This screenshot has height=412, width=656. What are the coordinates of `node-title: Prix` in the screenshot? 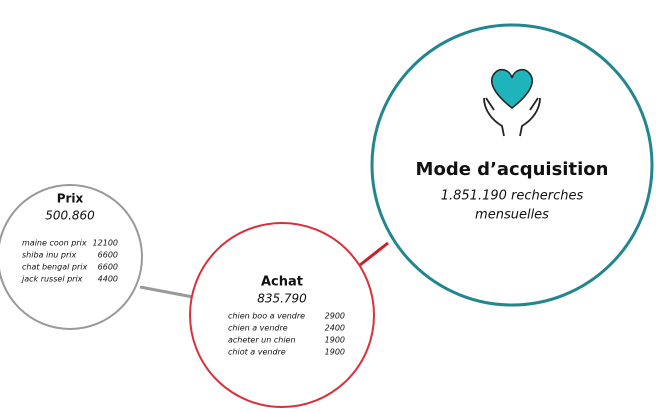 It's located at (70, 199).